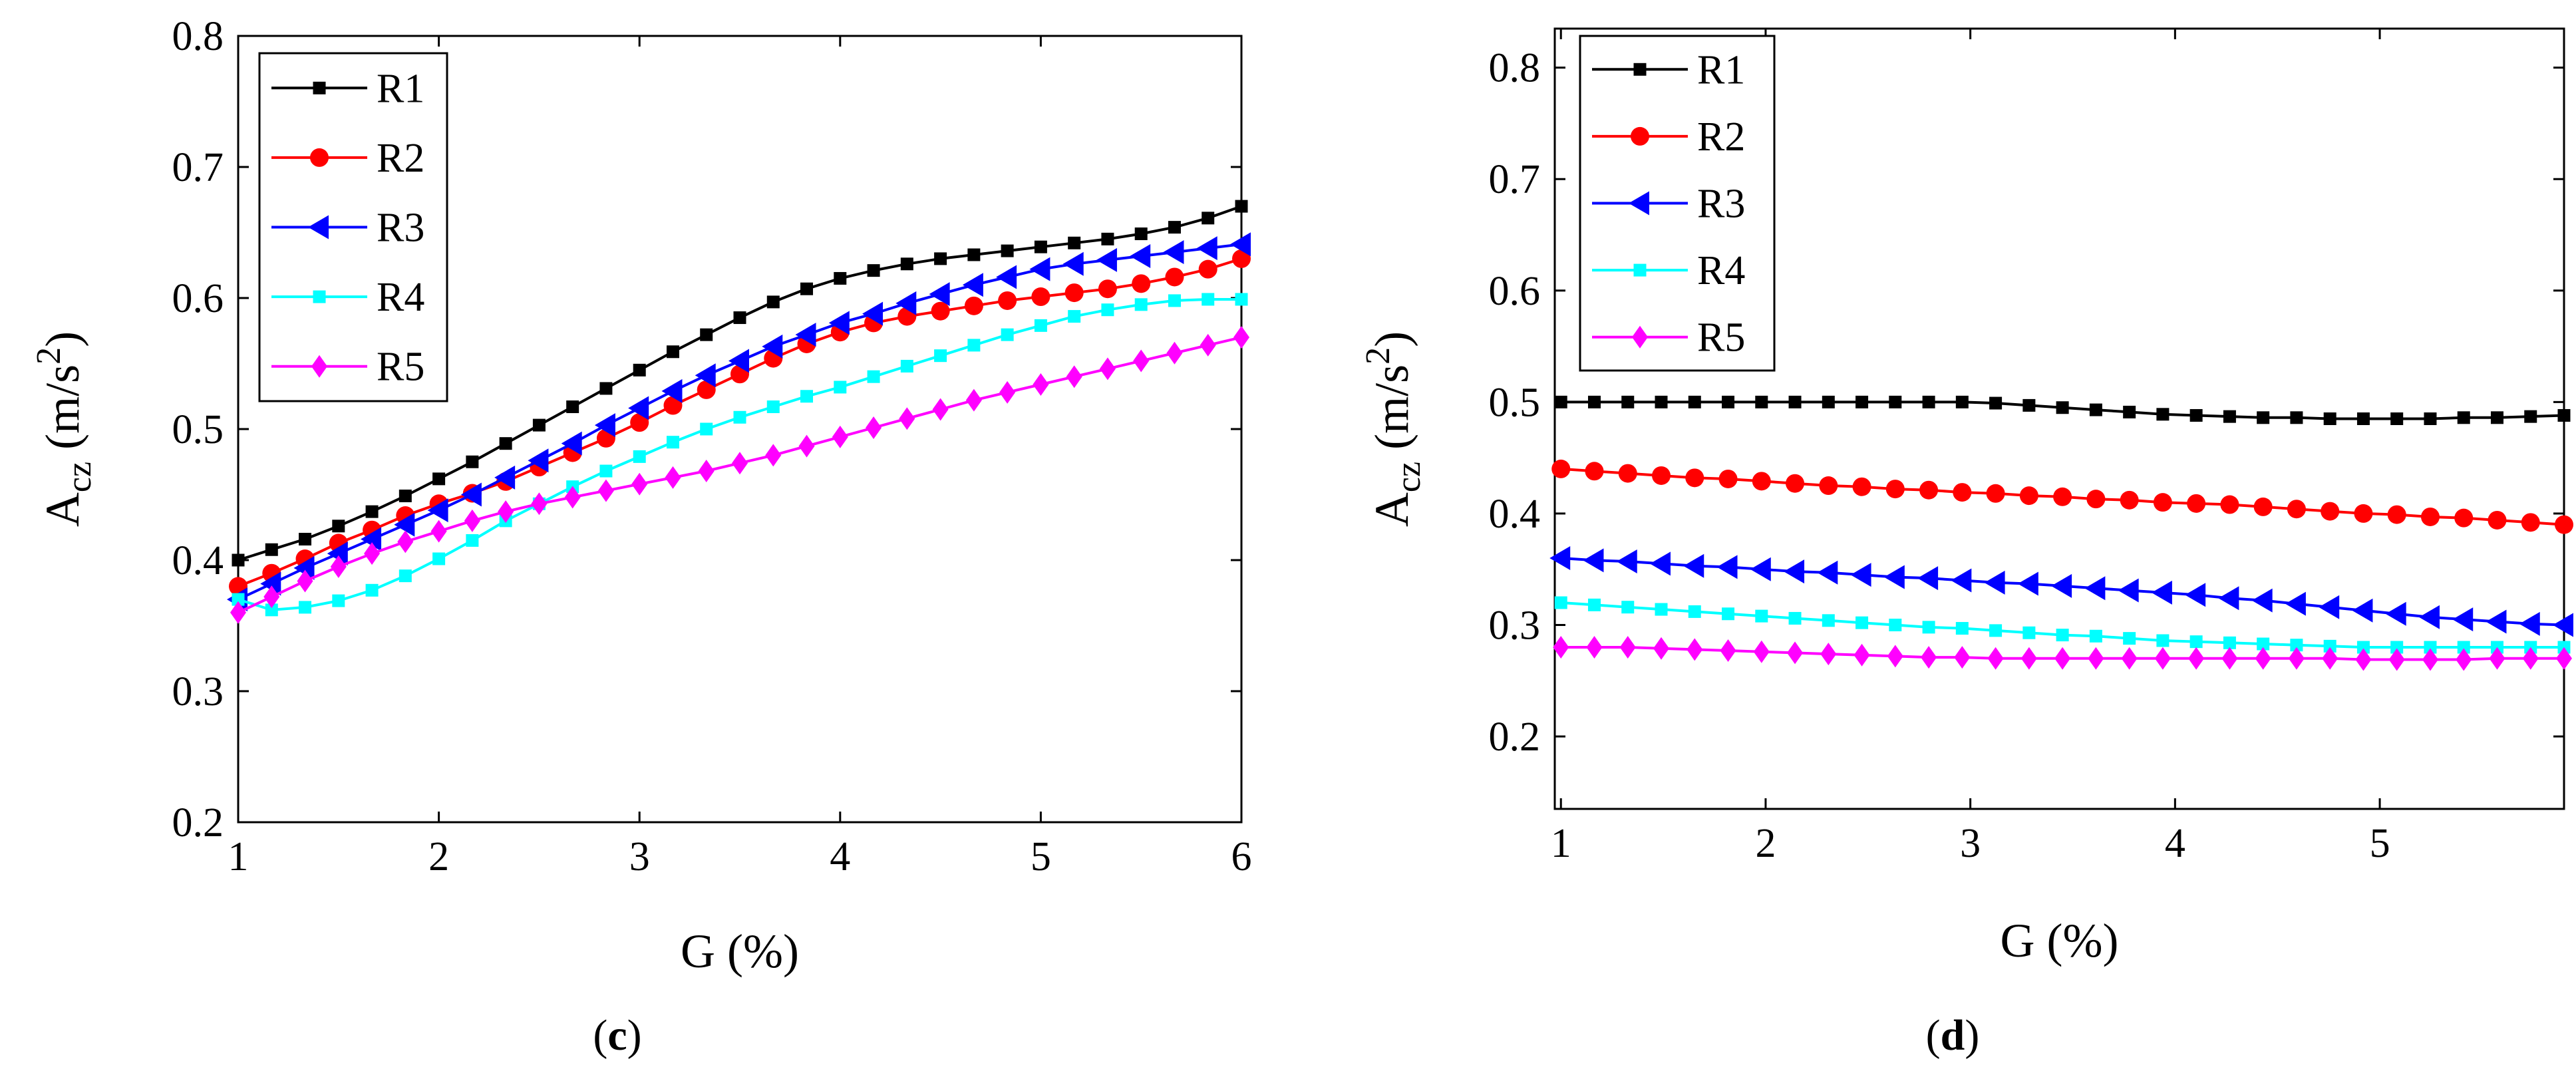 The width and height of the screenshot is (2576, 1075). What do you see at coordinates (1241, 856) in the screenshot?
I see `x-tick-label: 6` at bounding box center [1241, 856].